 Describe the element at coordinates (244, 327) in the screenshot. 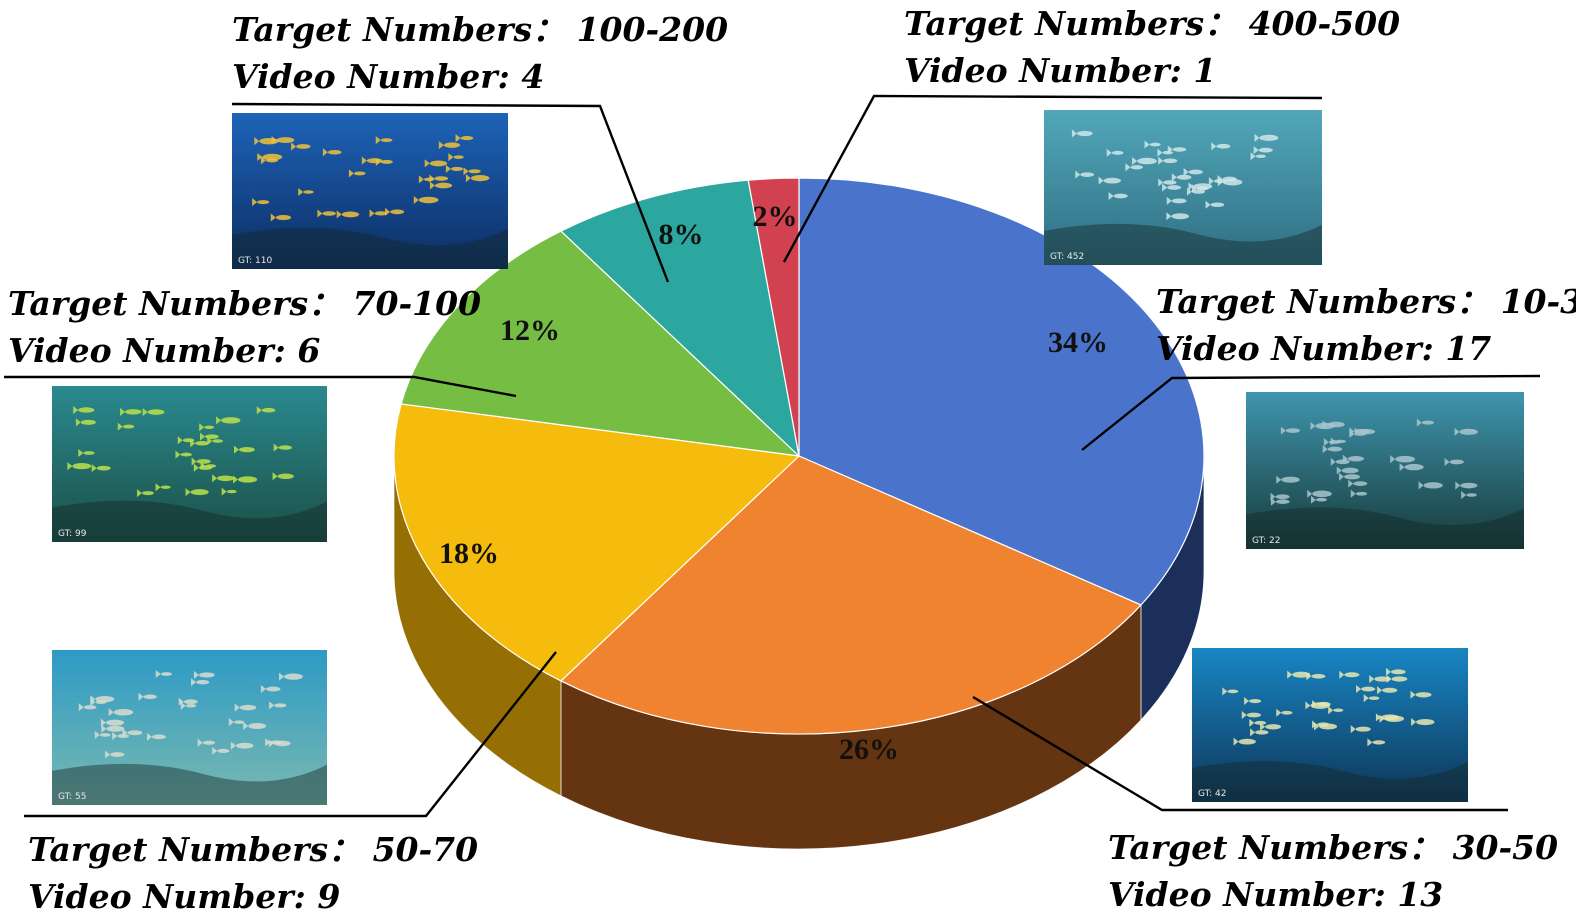

I see `slice-label-3: Target Numbers： 70-100 Video Number: 6` at that location.